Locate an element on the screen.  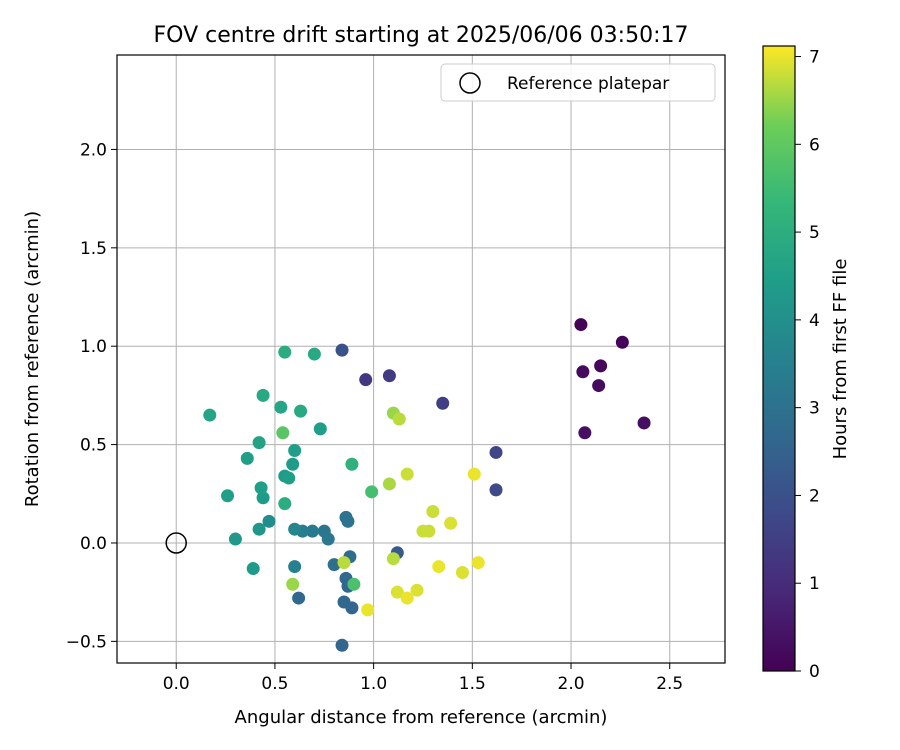
colorbar-tick-label: 4 is located at coordinates (814, 321).